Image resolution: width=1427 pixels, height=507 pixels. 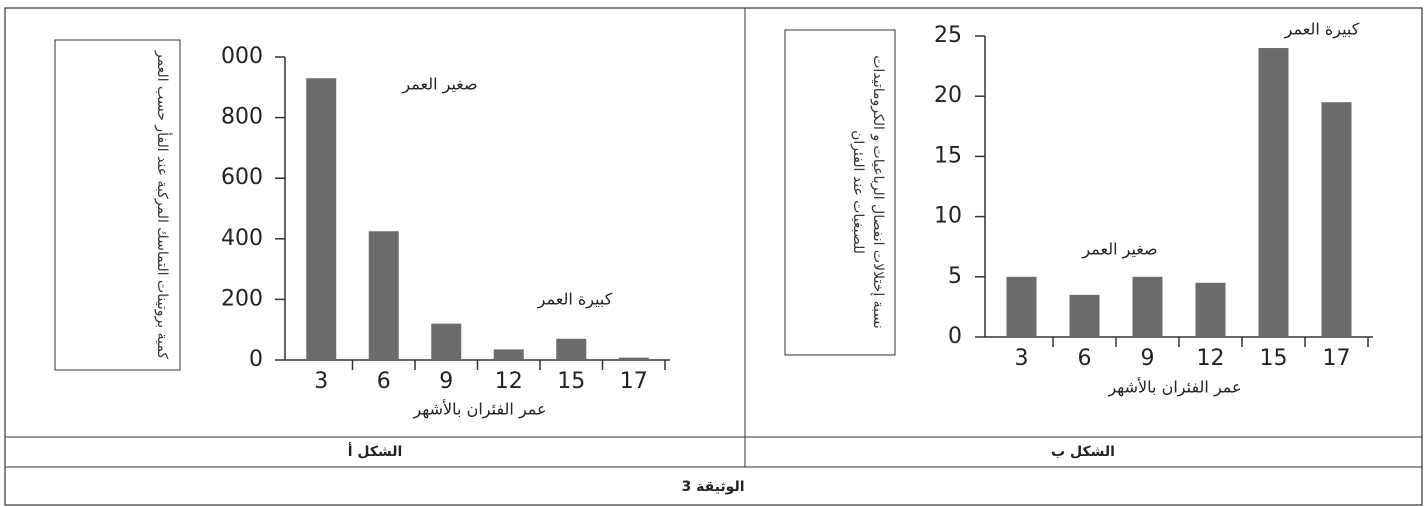 What do you see at coordinates (948, 155) in the screenshot?
I see `y-tick-label: 15` at bounding box center [948, 155].